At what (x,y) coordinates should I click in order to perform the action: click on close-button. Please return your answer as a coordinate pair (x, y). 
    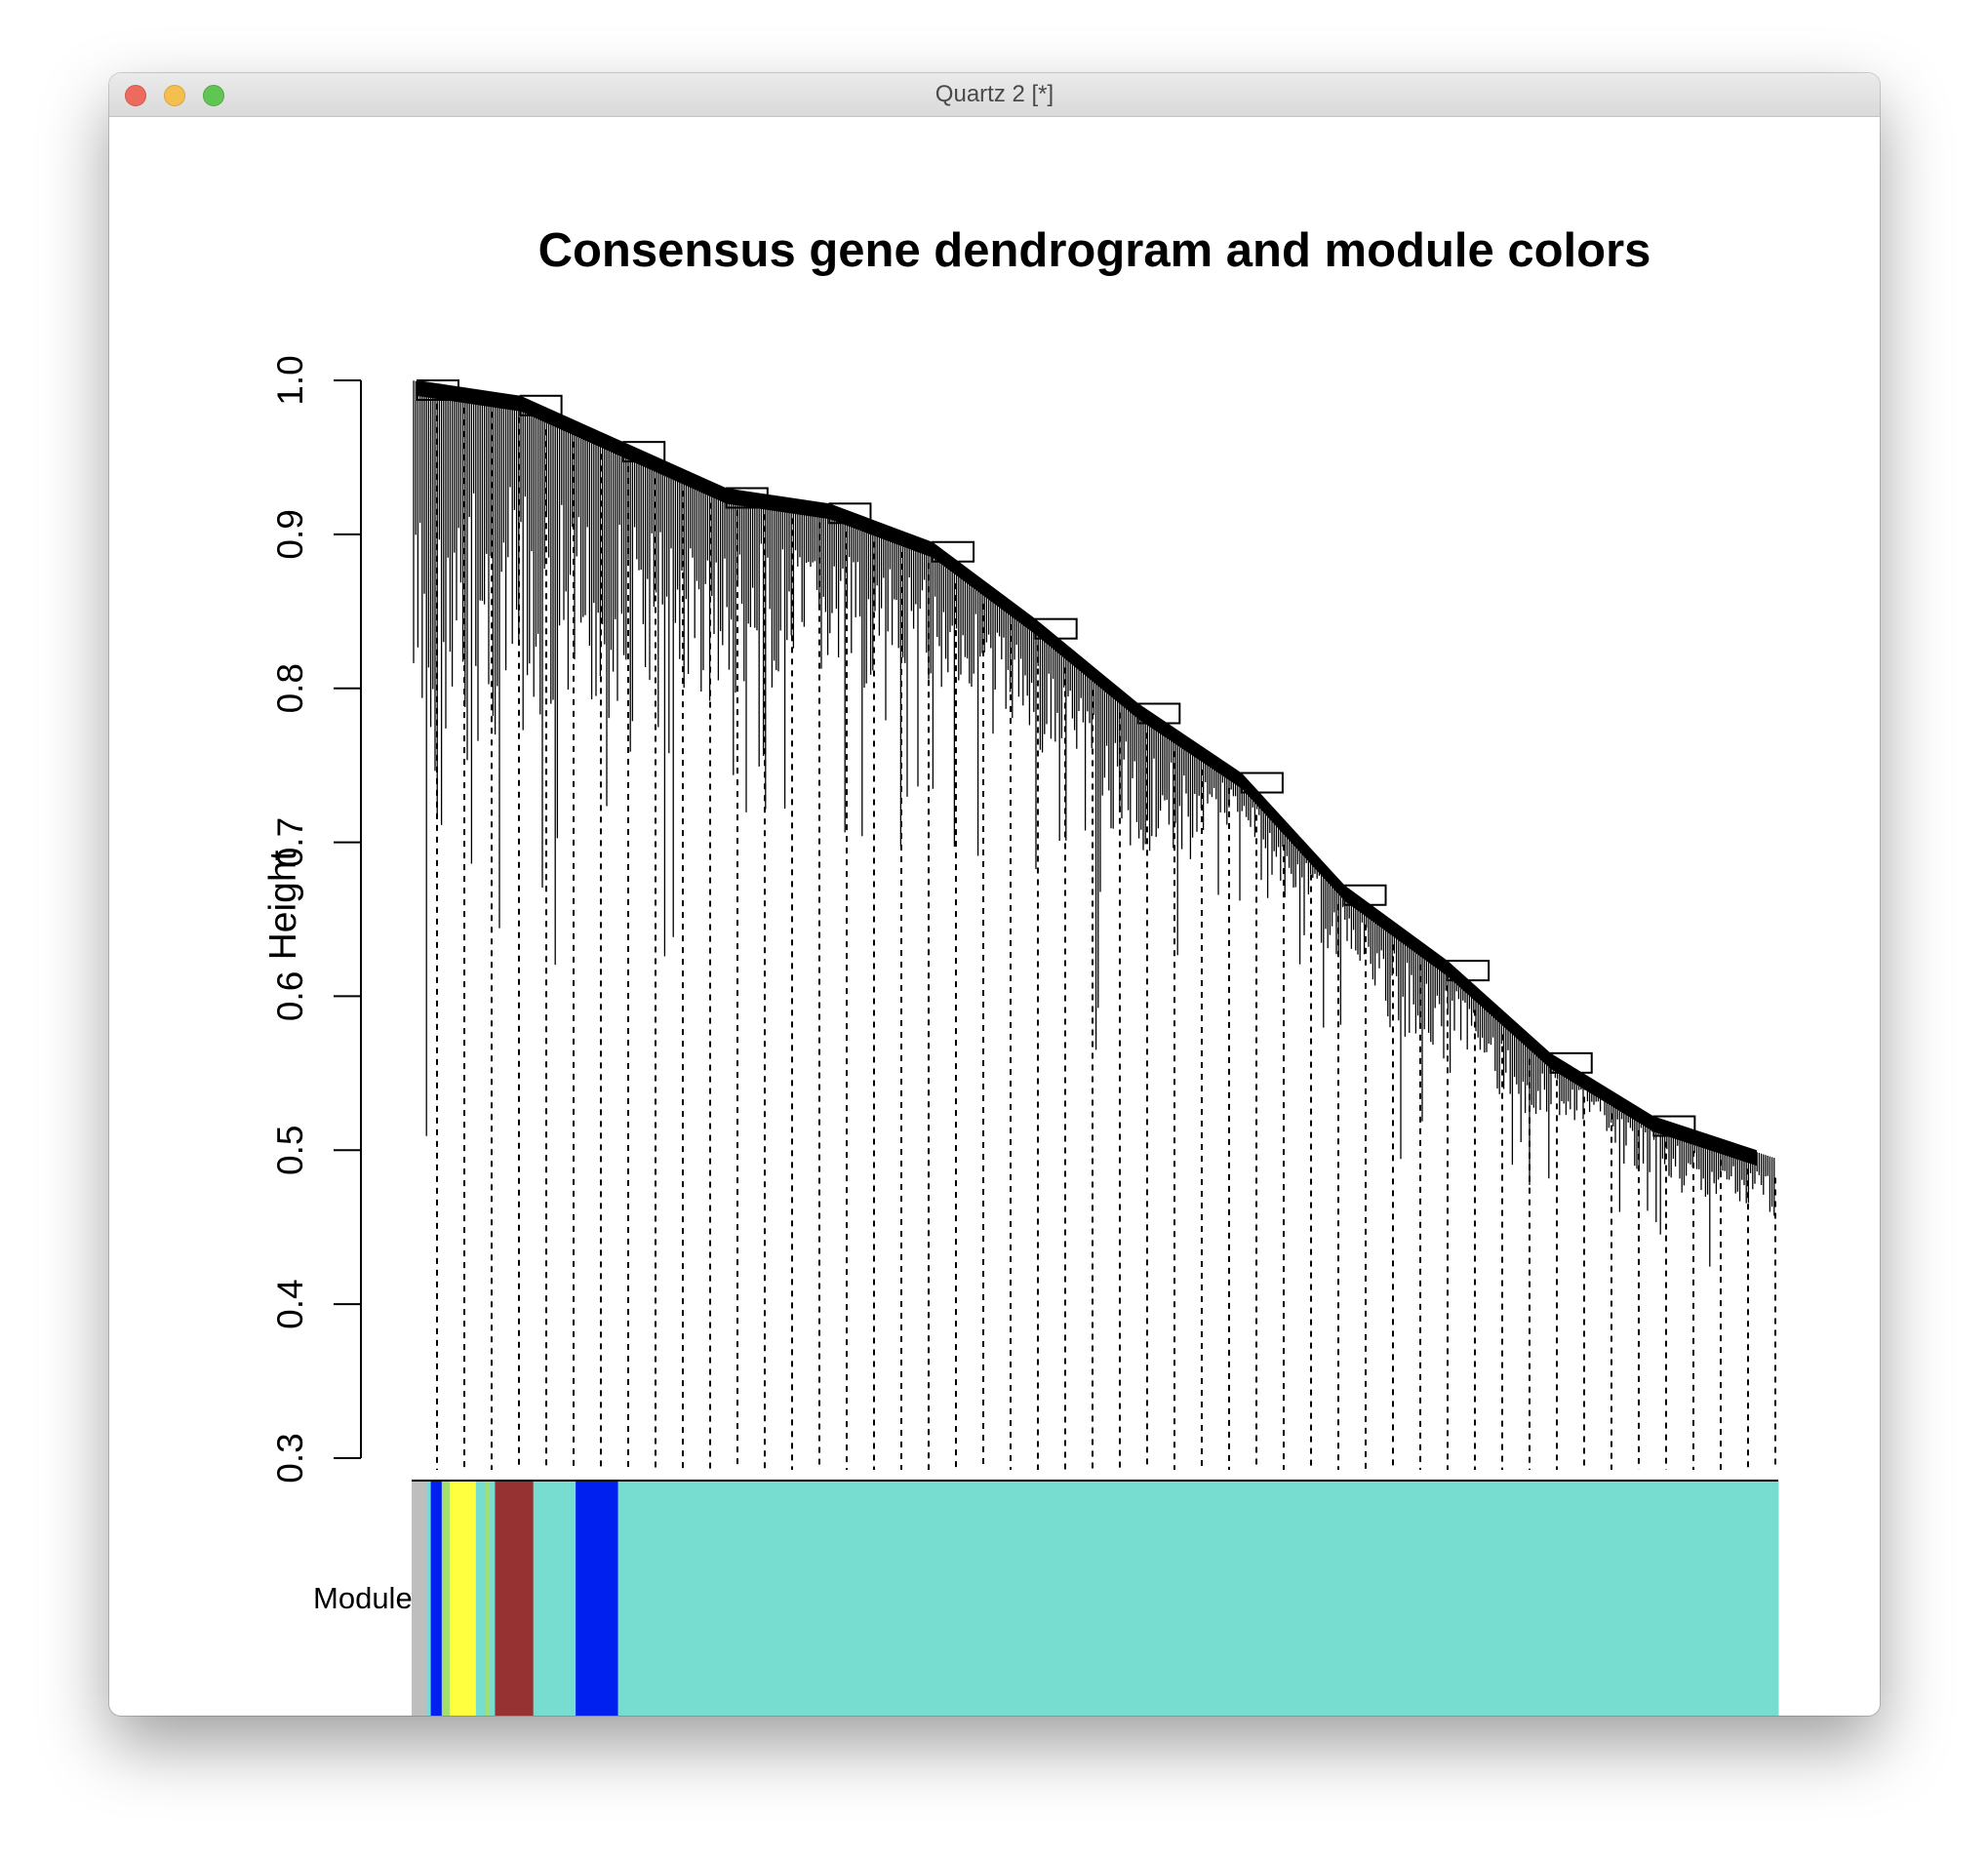
    Looking at the image, I should click on (135, 96).